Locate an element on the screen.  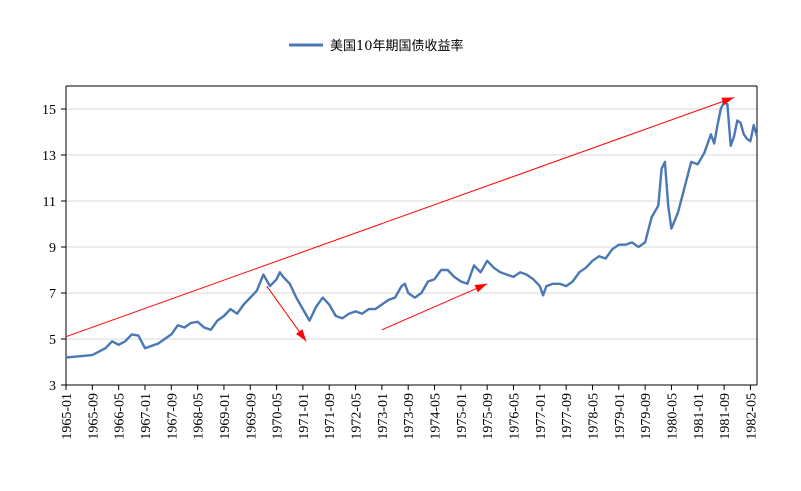
x-tick-label: 1972-05 is located at coordinates (357, 416).